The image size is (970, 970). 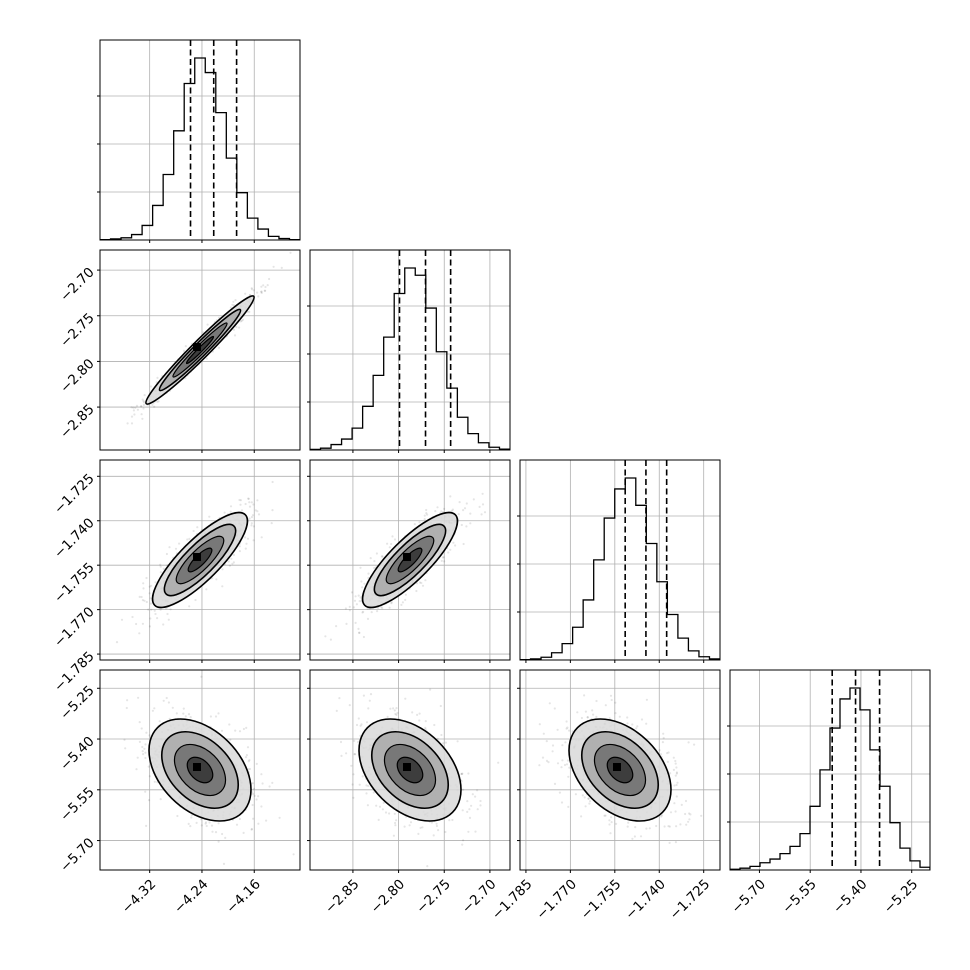 What do you see at coordinates (512, 899) in the screenshot?
I see `x-tick-label: −1.785` at bounding box center [512, 899].